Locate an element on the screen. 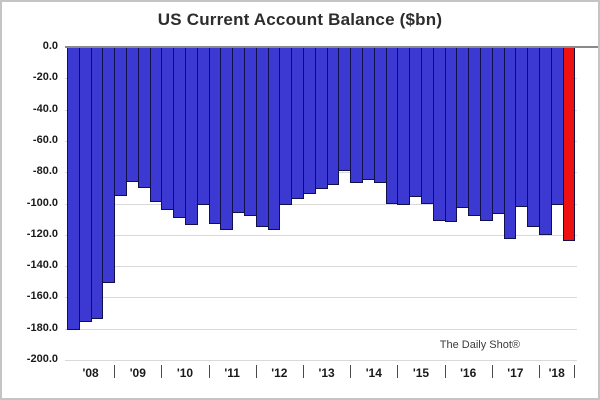 Image resolution: width=600 pixels, height=400 pixels. bar-2018-q3 is located at coordinates (569, 144).